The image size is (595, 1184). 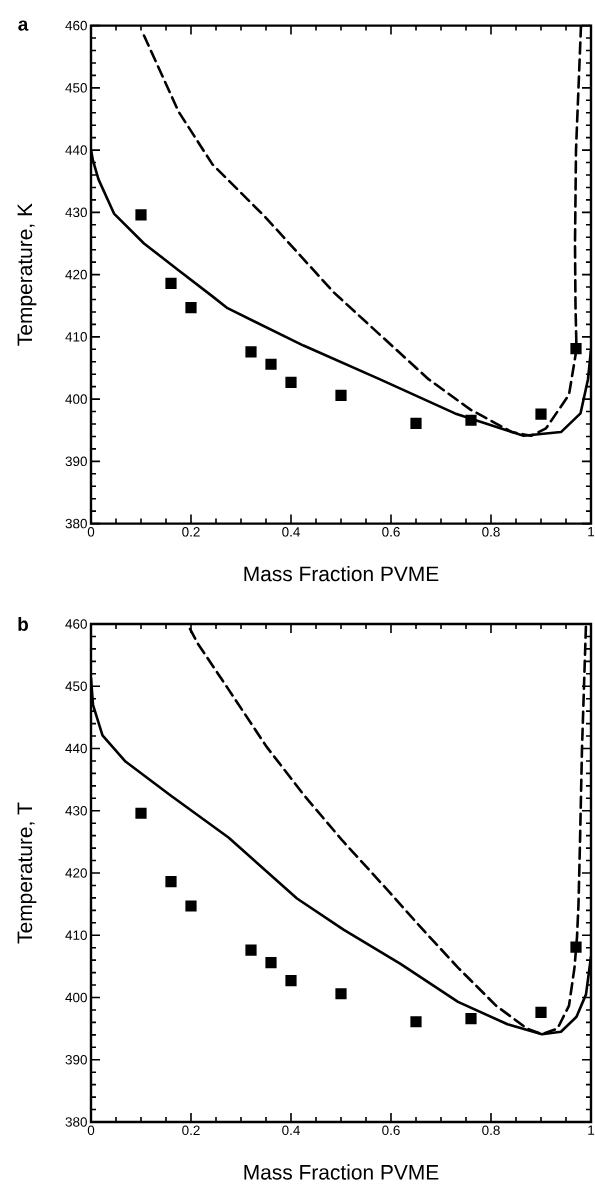 I want to click on y-axis-title: Temperature, T, so click(x=27, y=873).